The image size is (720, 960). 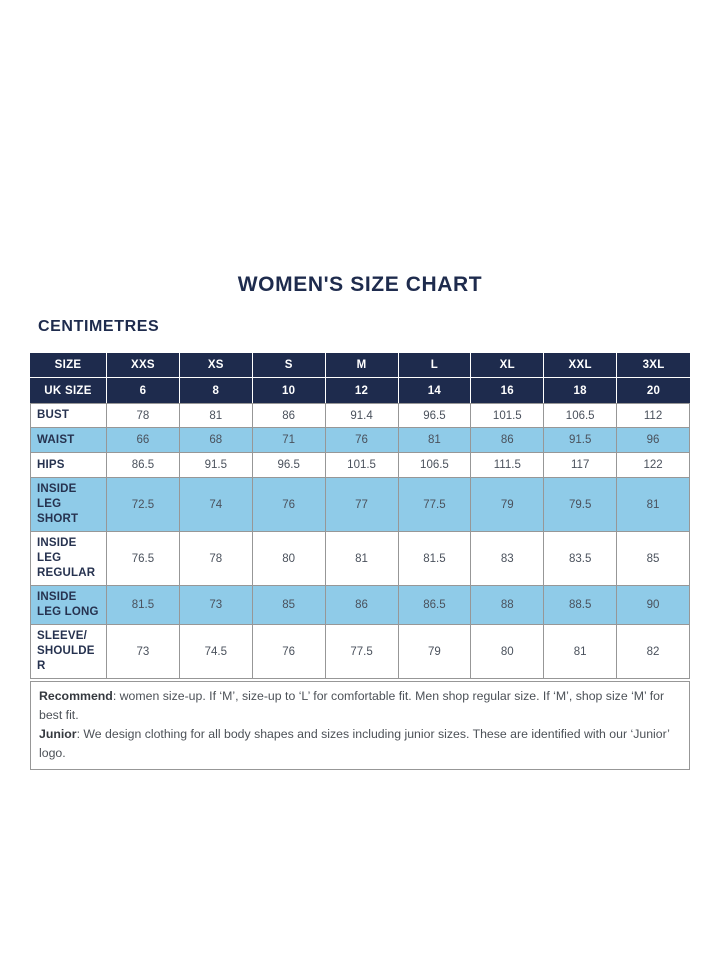 I want to click on table-row: HIPS 86.5 91.5 96.5 101.5 106.5 111.5 117 122, so click(x=360, y=465).